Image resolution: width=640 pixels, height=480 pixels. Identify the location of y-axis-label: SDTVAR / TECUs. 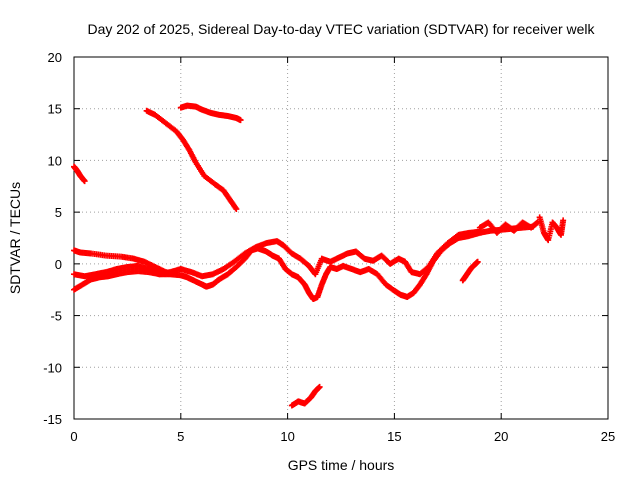
(15, 238).